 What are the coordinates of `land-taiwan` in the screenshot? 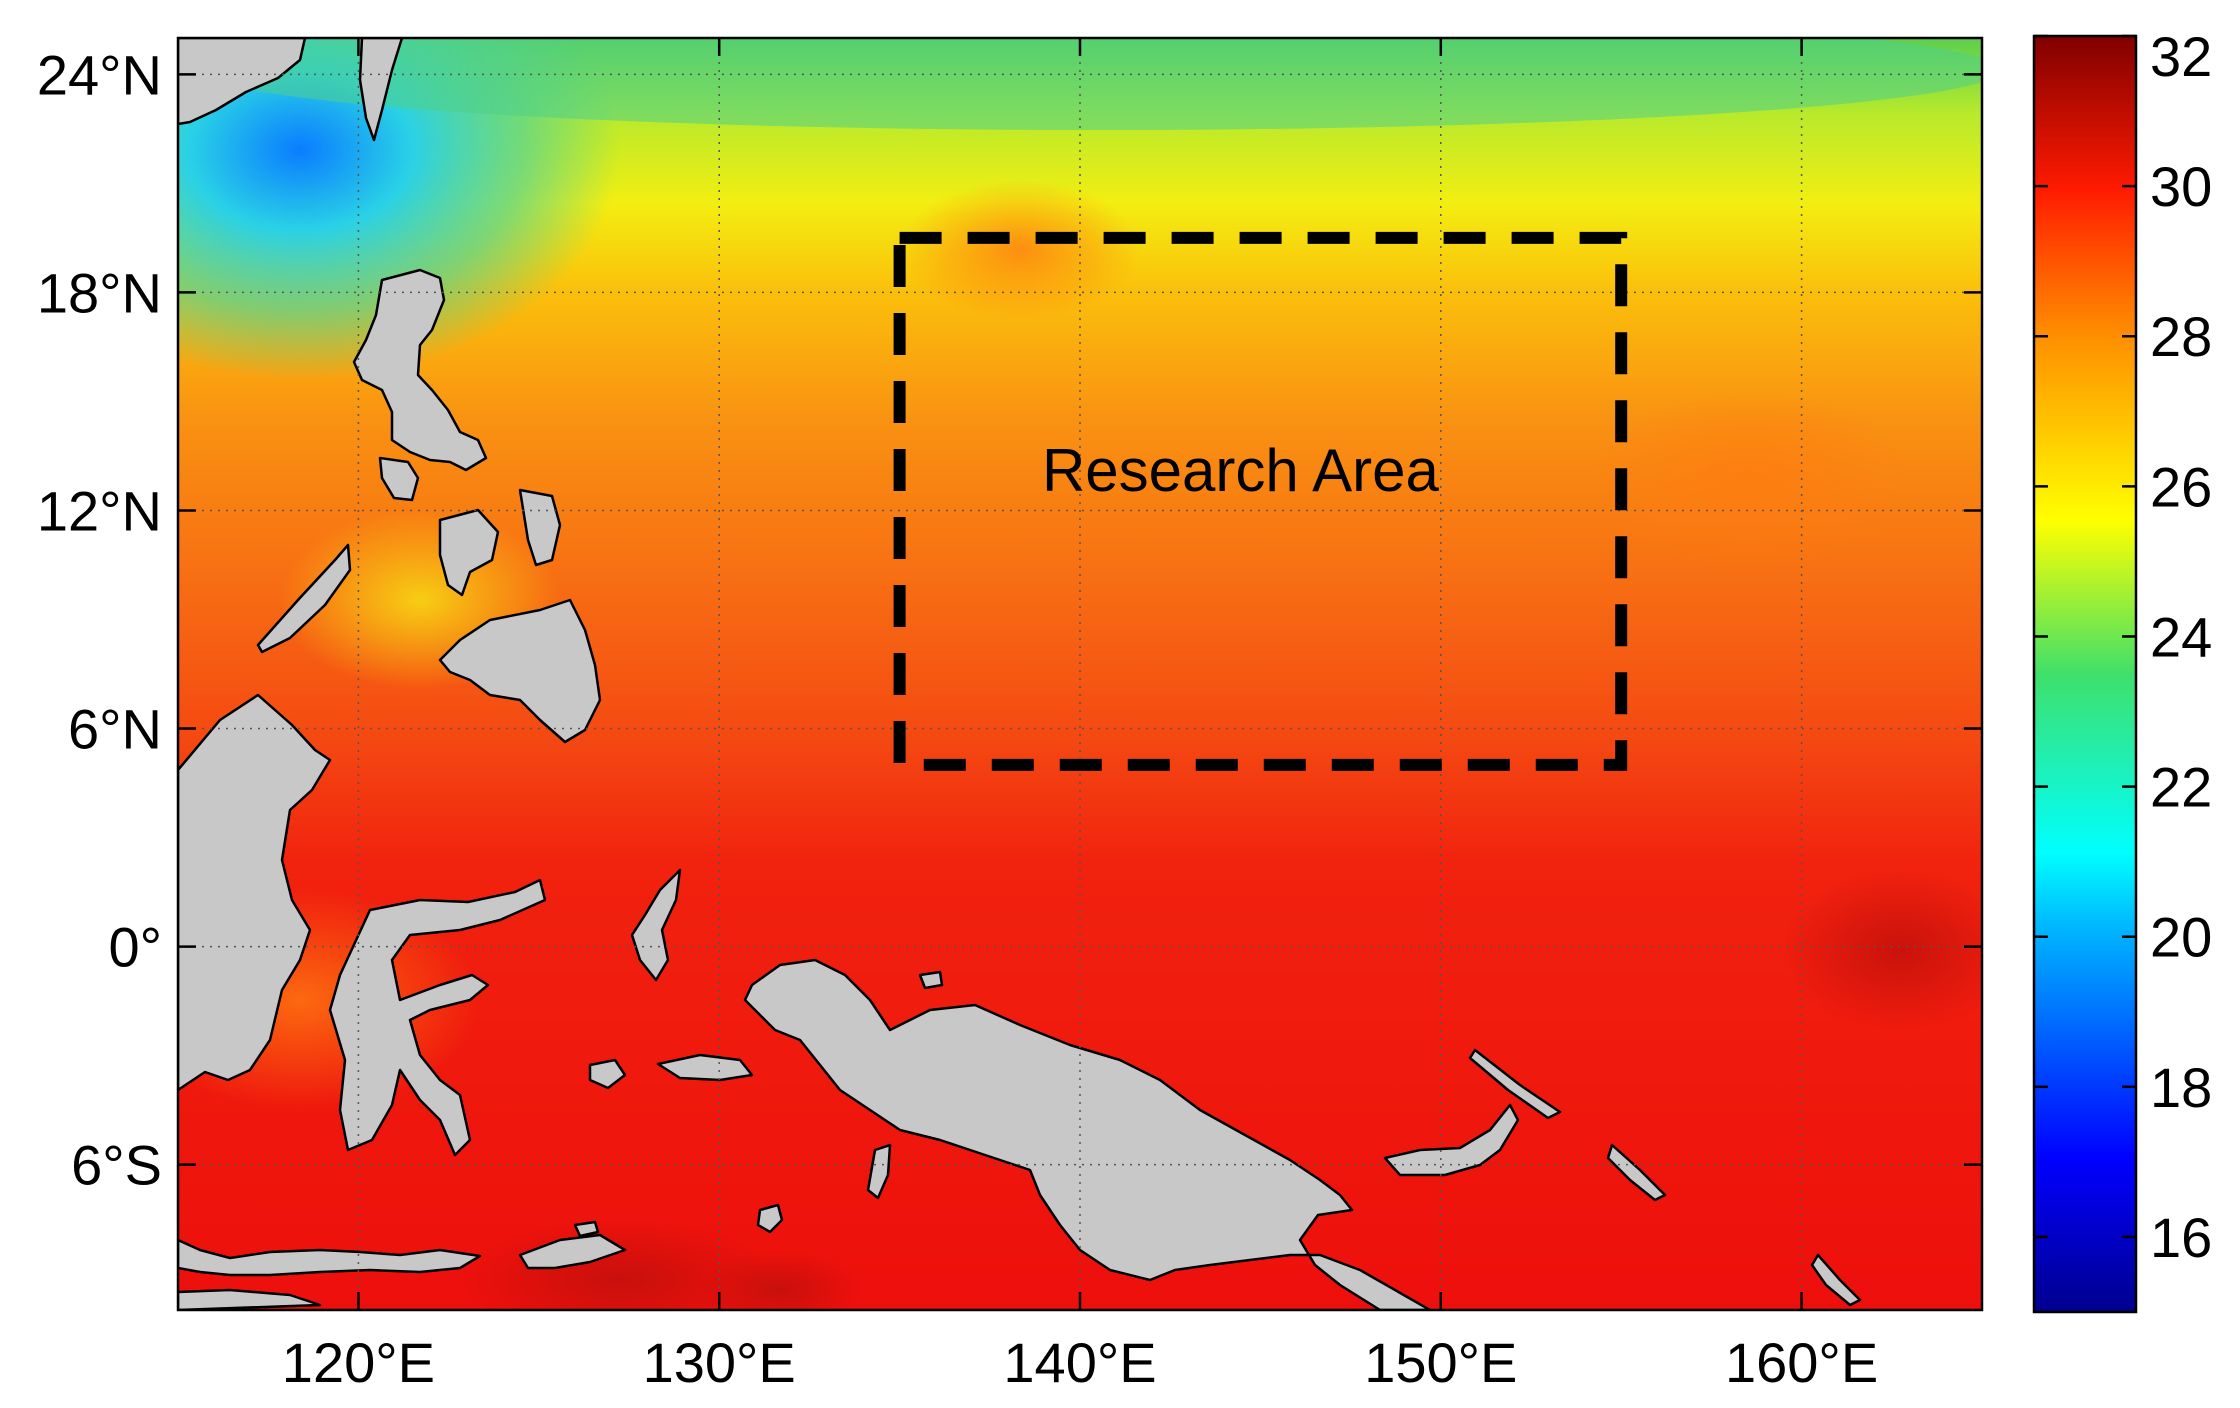 It's located at (381, 90).